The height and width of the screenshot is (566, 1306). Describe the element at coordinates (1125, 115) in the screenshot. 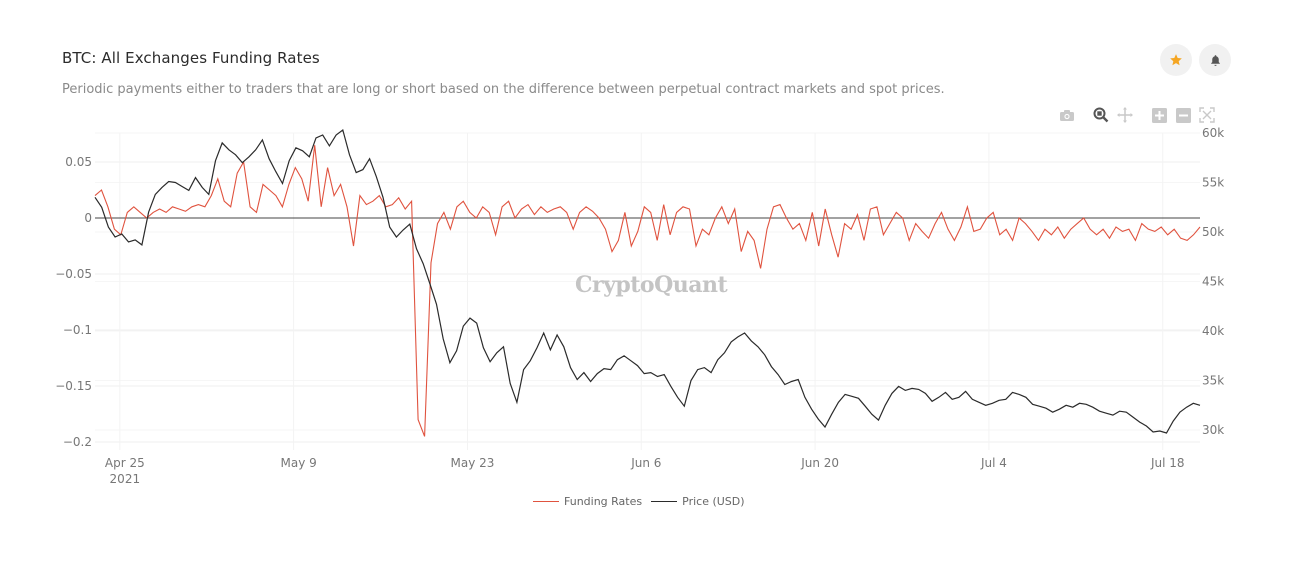

I see `pan-icon` at that location.